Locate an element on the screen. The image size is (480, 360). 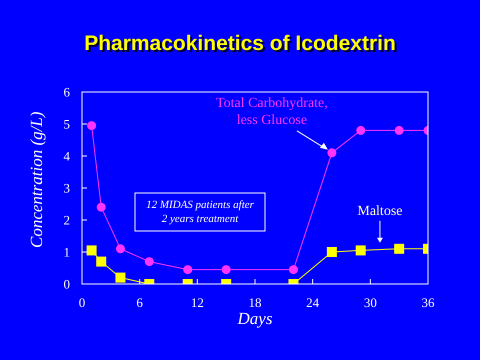
annotation: 12 MIDAS patients after 2 years treatment is located at coordinates (200, 212).